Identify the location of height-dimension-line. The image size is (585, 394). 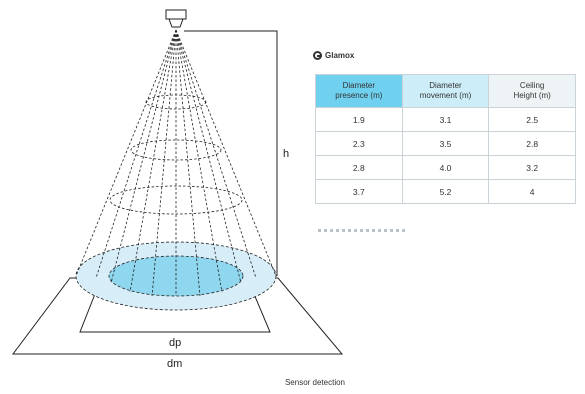
(231, 153).